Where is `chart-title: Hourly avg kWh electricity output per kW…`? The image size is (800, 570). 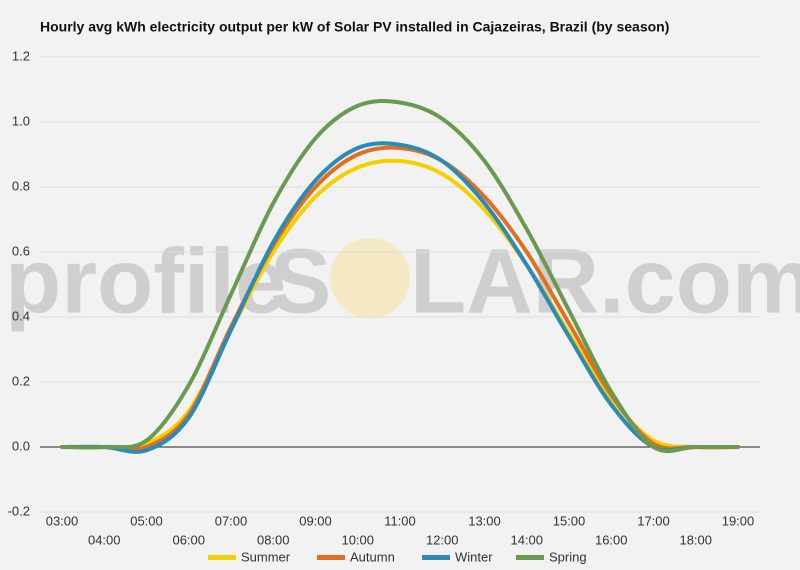 chart-title: Hourly avg kWh electricity output per kW… is located at coordinates (354, 27).